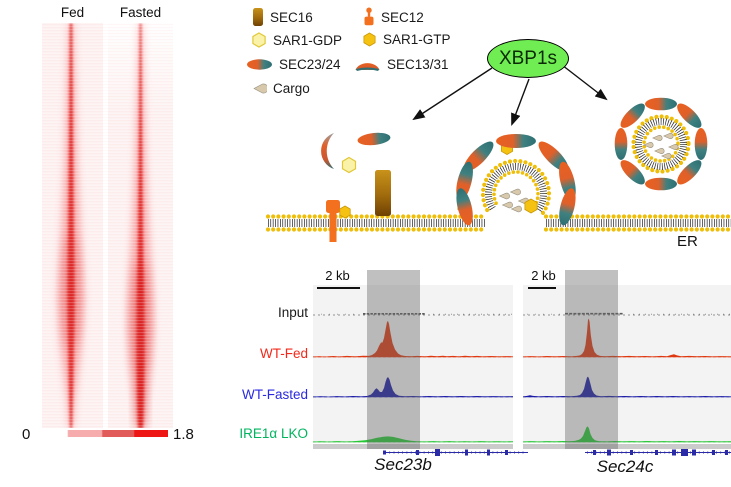 Image resolution: width=731 pixels, height=487 pixels. I want to click on legend-item-sec12: SEC12, so click(393, 17).